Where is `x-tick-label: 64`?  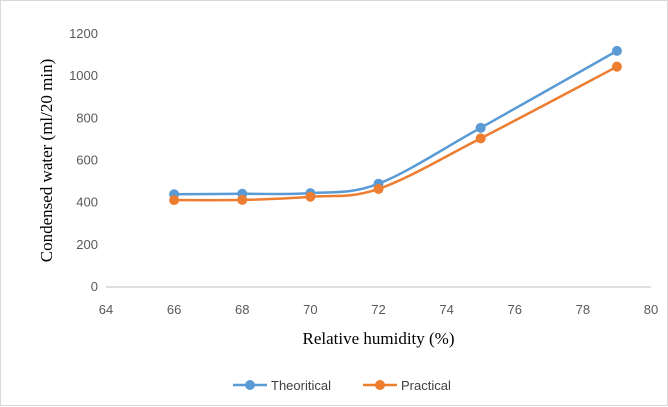 x-tick-label: 64 is located at coordinates (106, 309).